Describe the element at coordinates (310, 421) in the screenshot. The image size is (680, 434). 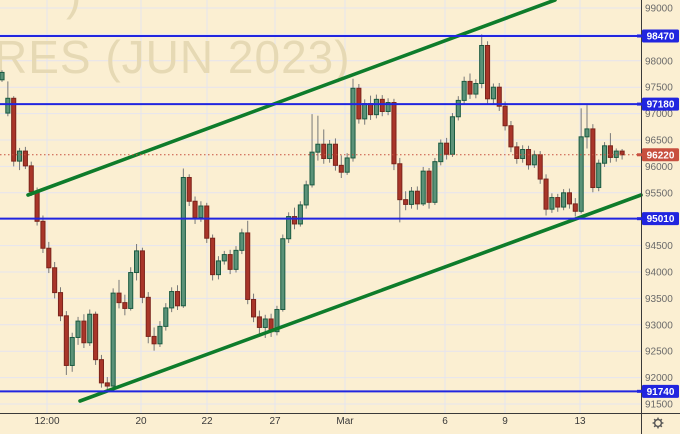
I see `time-axis: 12:00 20 22 27 Mar 6 9 13` at that location.